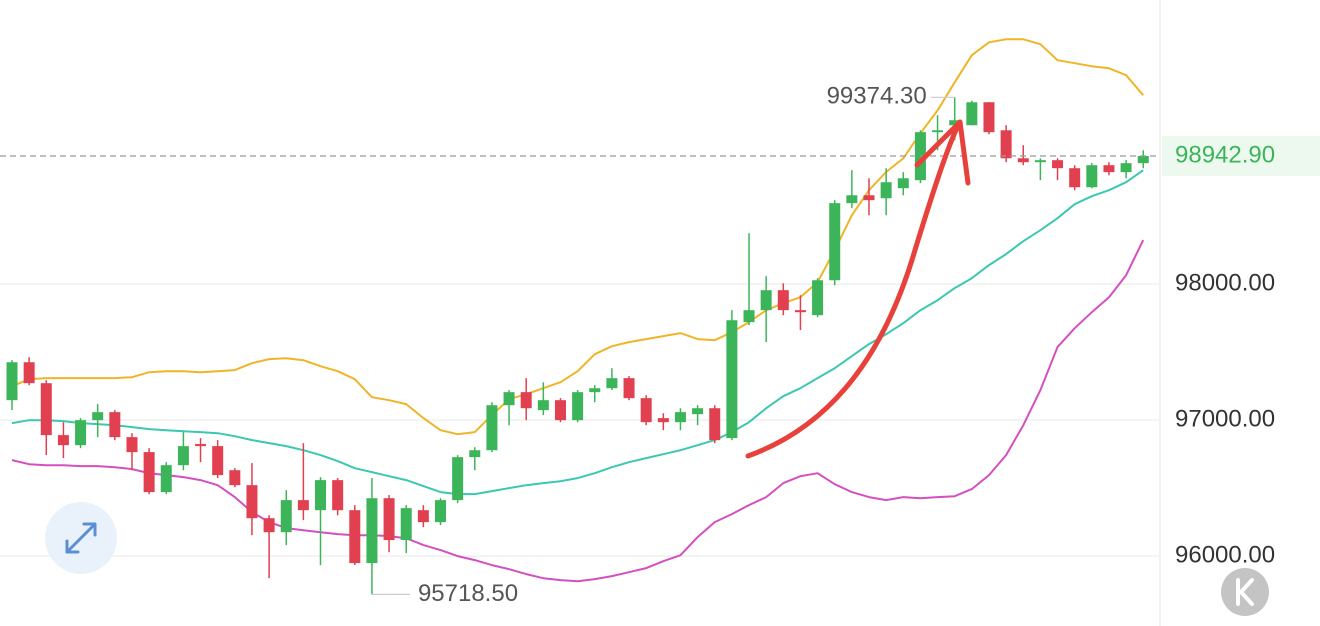 This screenshot has width=1320, height=626. I want to click on drawn-arrow-head, so click(942, 152).